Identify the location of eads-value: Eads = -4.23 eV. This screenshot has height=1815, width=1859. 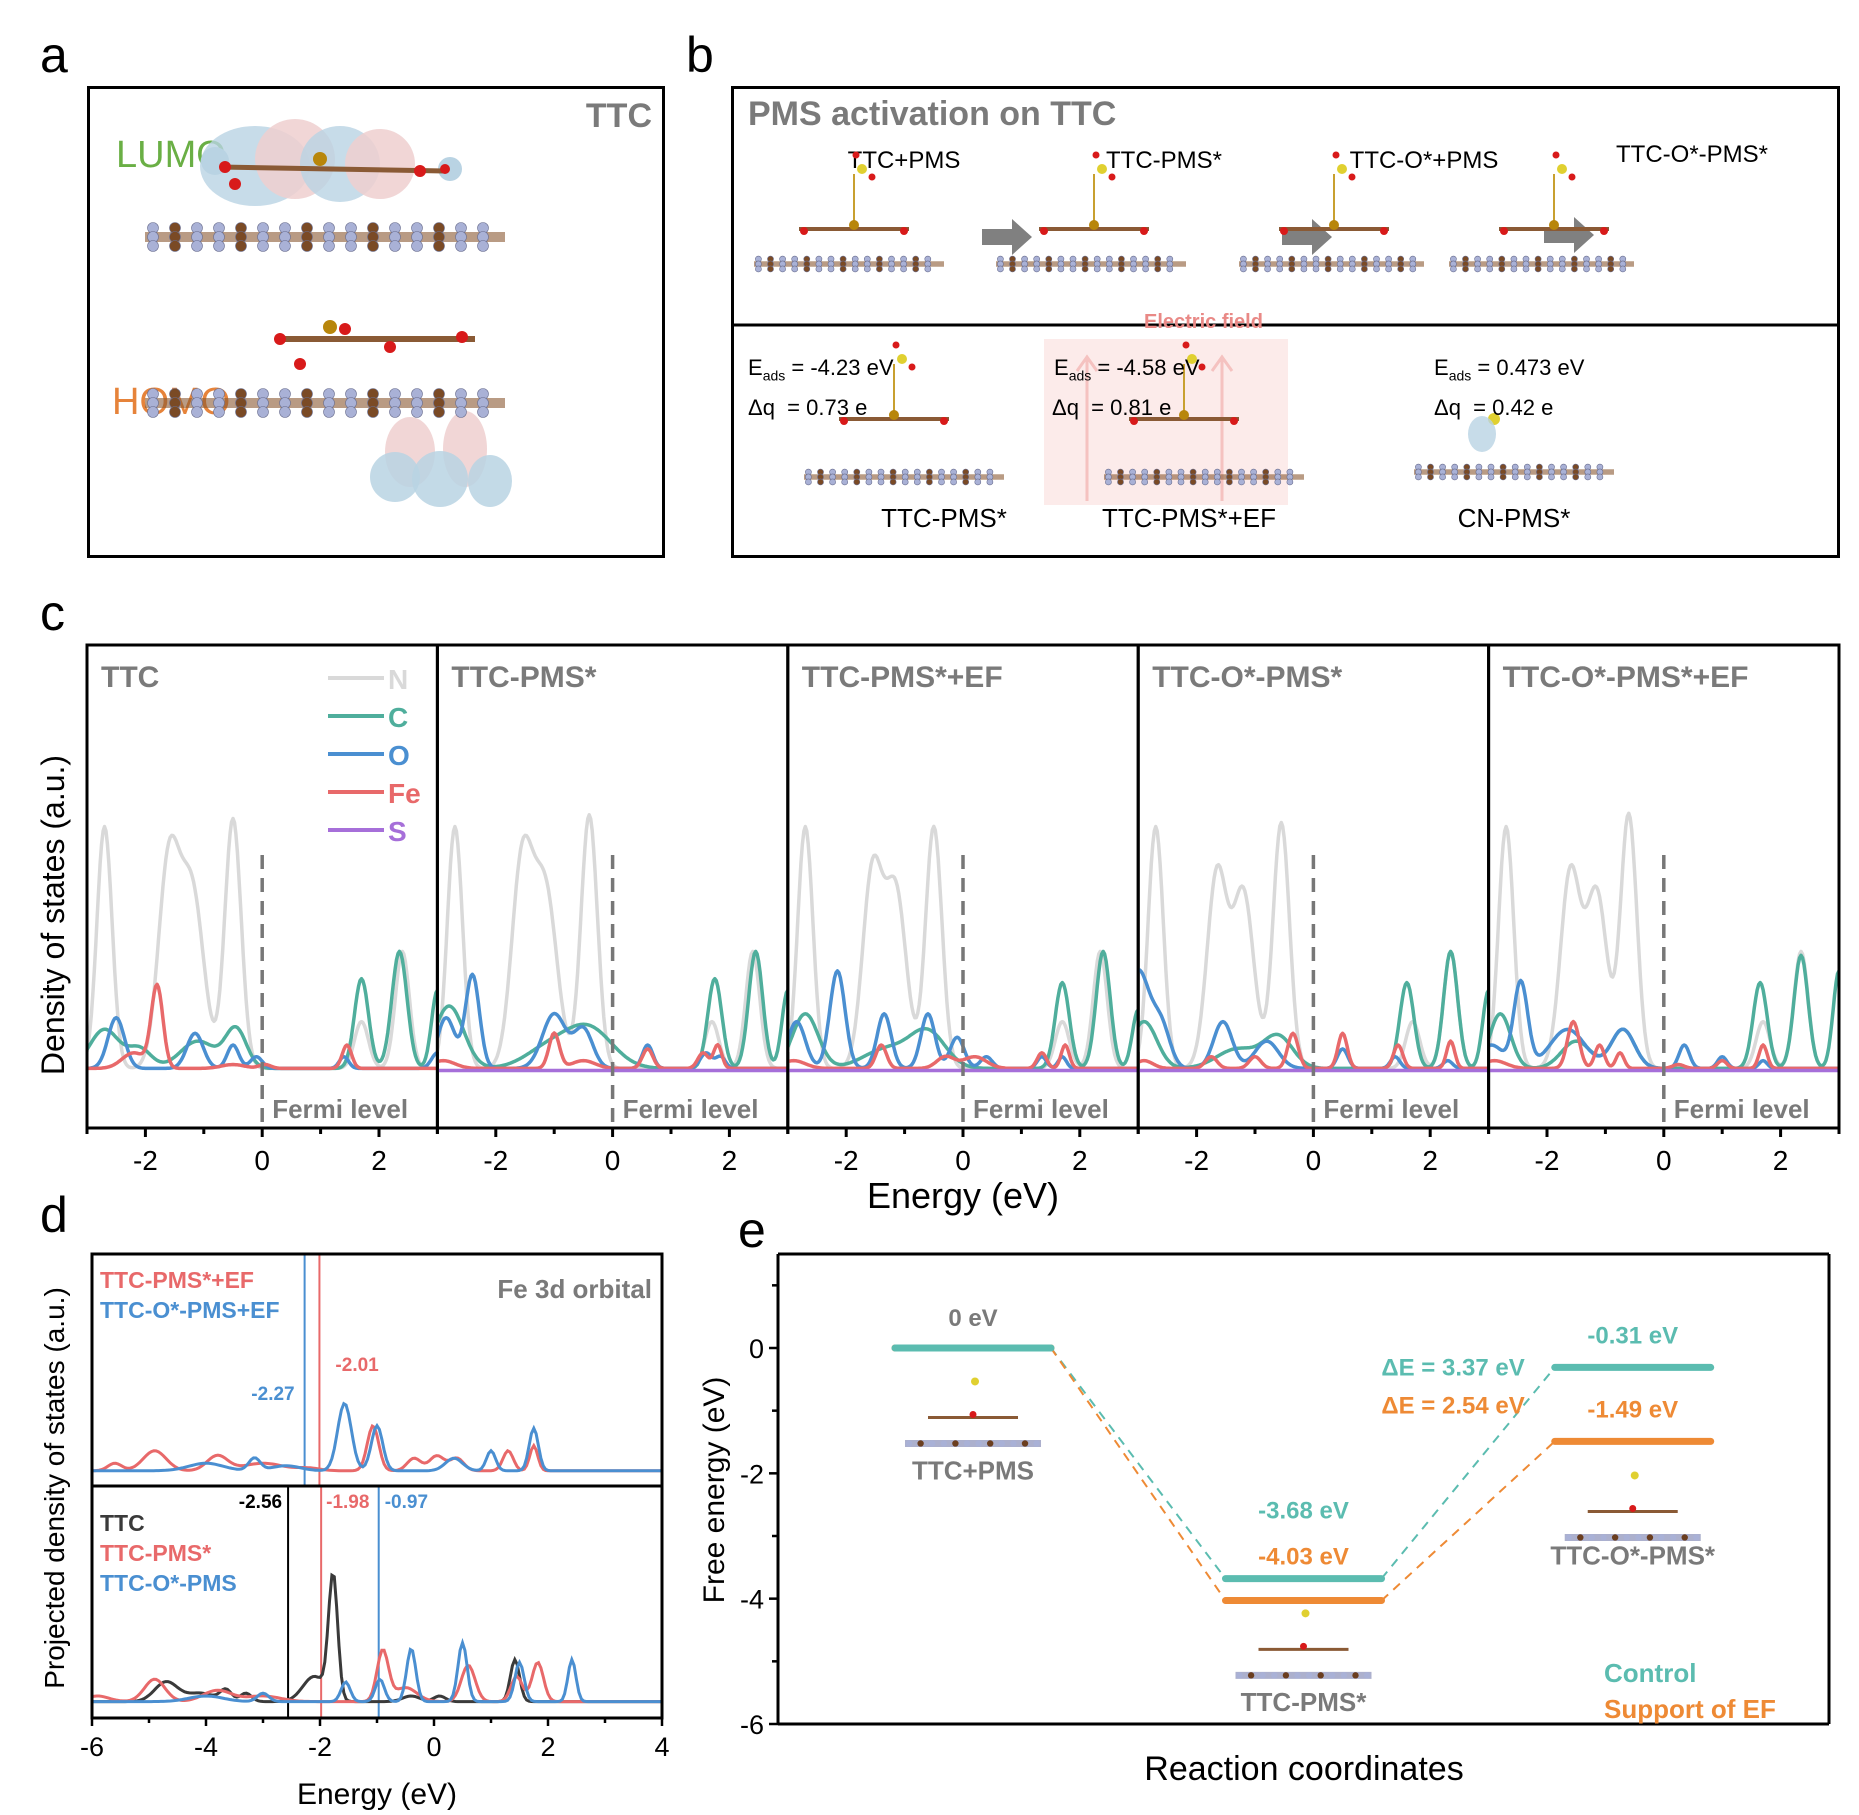
(821, 369).